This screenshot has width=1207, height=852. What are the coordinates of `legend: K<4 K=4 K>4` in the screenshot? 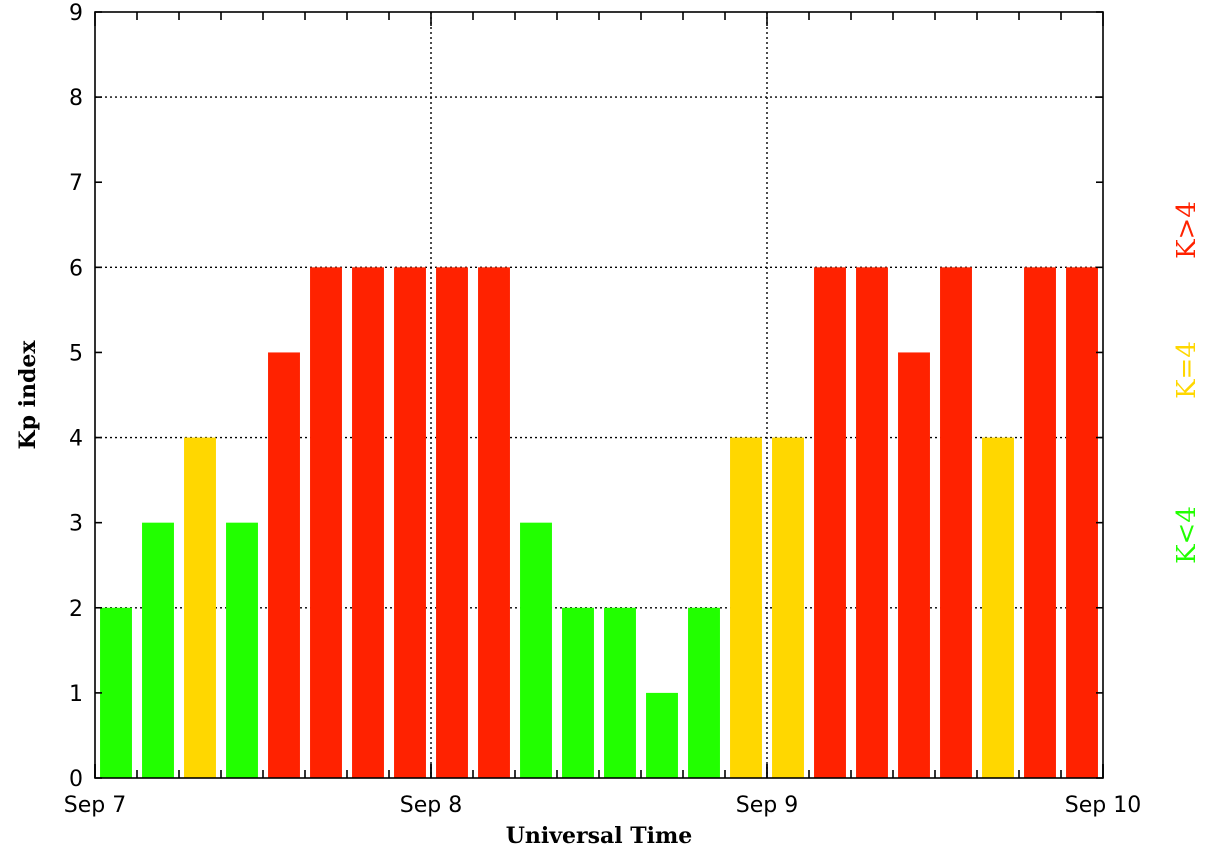 It's located at (1187, 382).